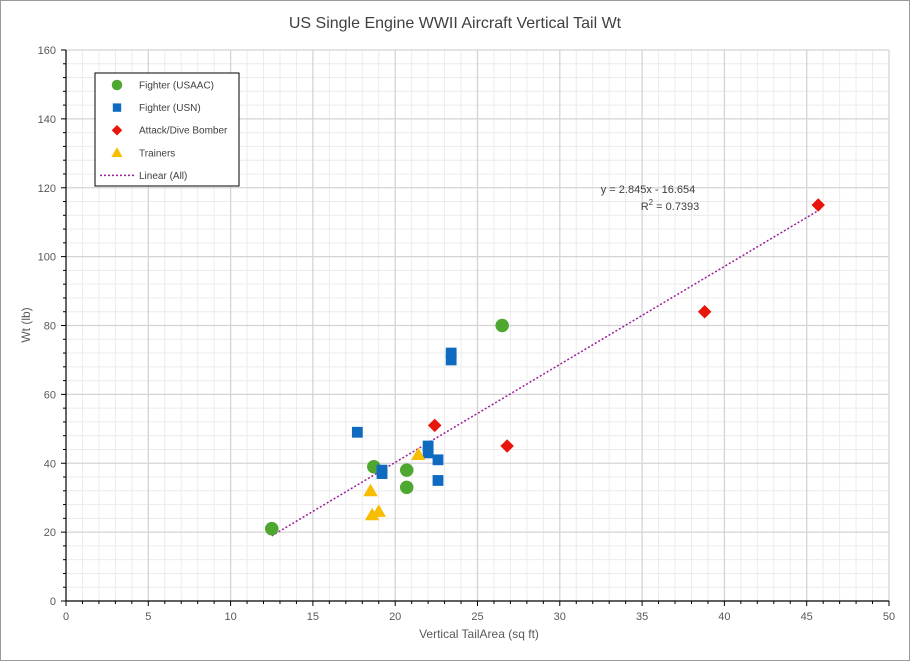 The image size is (910, 661). Describe the element at coordinates (50, 327) in the screenshot. I see `y-tick-label: 80` at that location.